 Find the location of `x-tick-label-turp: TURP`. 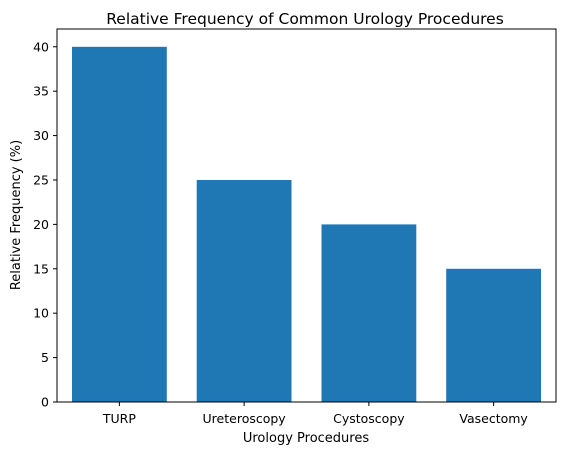

x-tick-label-turp: TURP is located at coordinates (119, 418).